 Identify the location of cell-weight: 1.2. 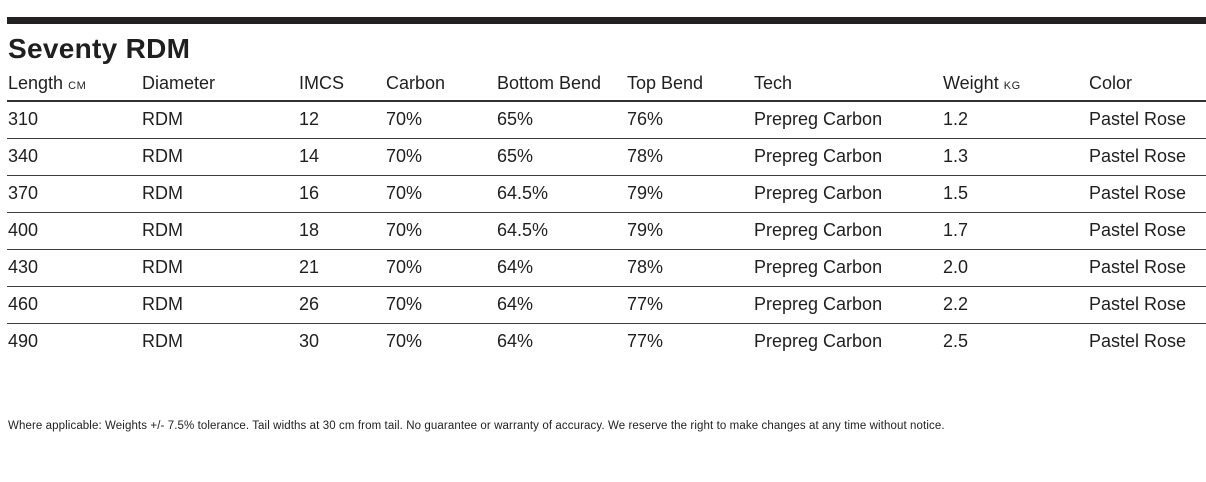
(1015, 120).